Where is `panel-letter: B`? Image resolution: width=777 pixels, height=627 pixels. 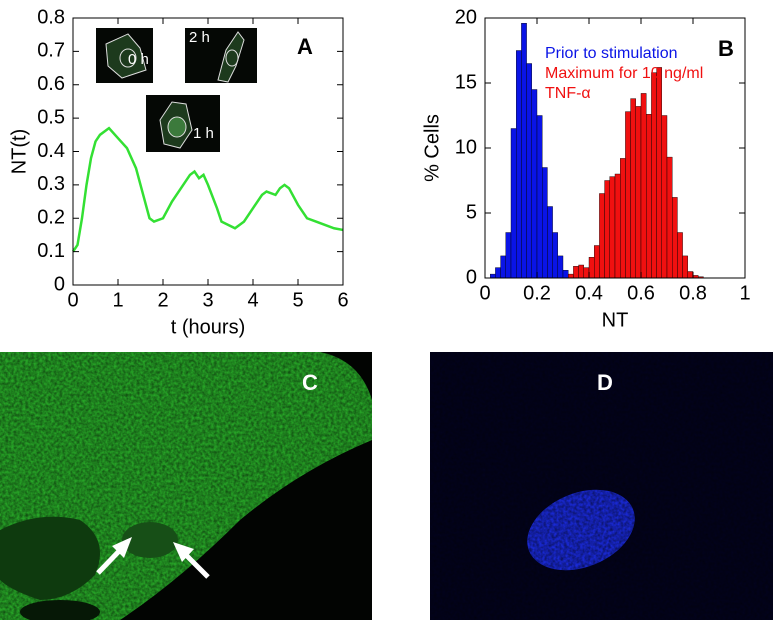
panel-letter: B is located at coordinates (726, 48).